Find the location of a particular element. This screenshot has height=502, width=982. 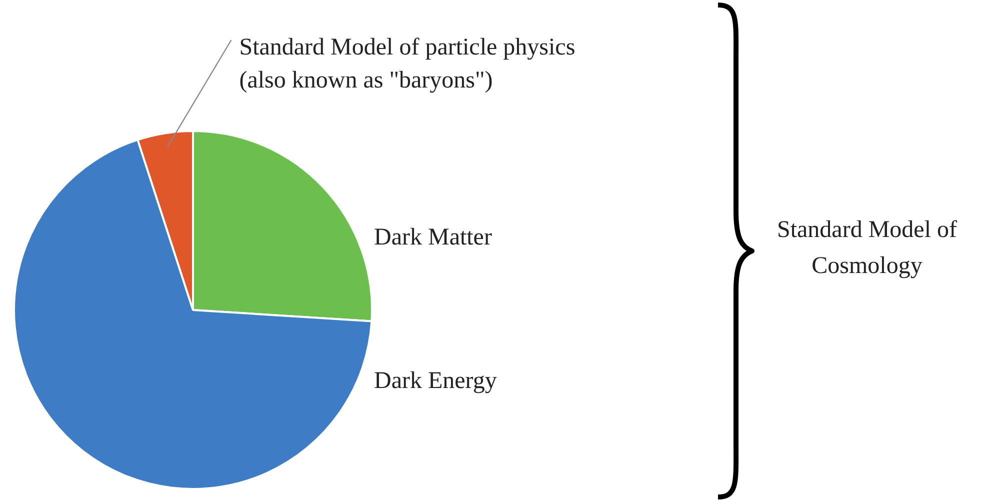

slice-label: Dark Energy is located at coordinates (435, 381).